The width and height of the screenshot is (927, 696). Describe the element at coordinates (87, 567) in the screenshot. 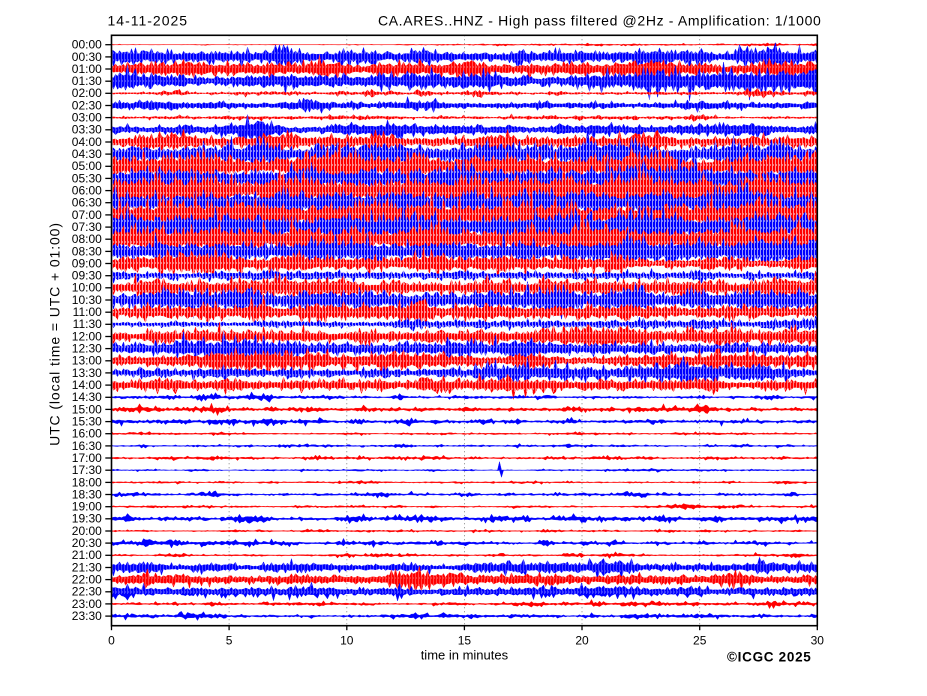

I see `svg-text: 21:30` at that location.